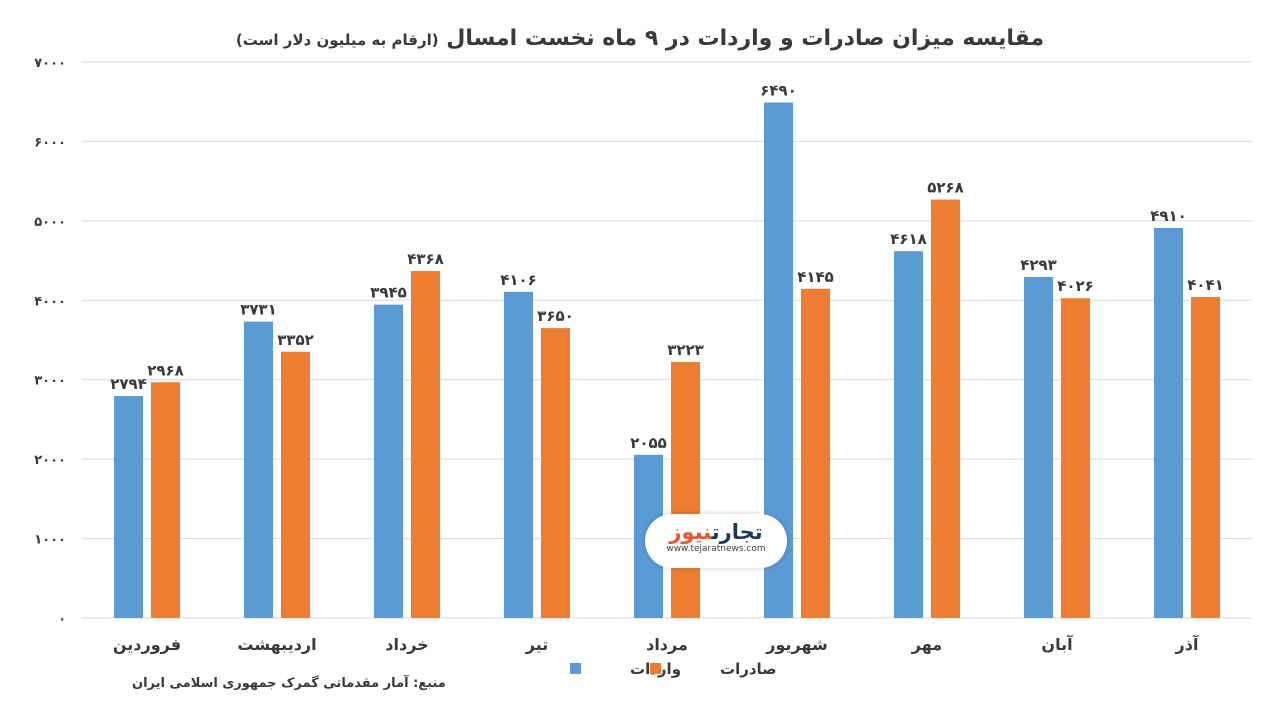 This screenshot has width=1280, height=720. Describe the element at coordinates (648, 443) in the screenshot. I see `imports-value-label: ۲۰۵۵` at that location.